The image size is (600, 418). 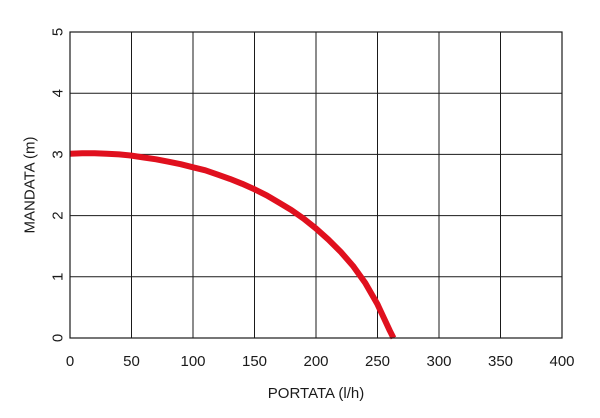 I want to click on x-tick-label: 0, so click(x=70, y=361).